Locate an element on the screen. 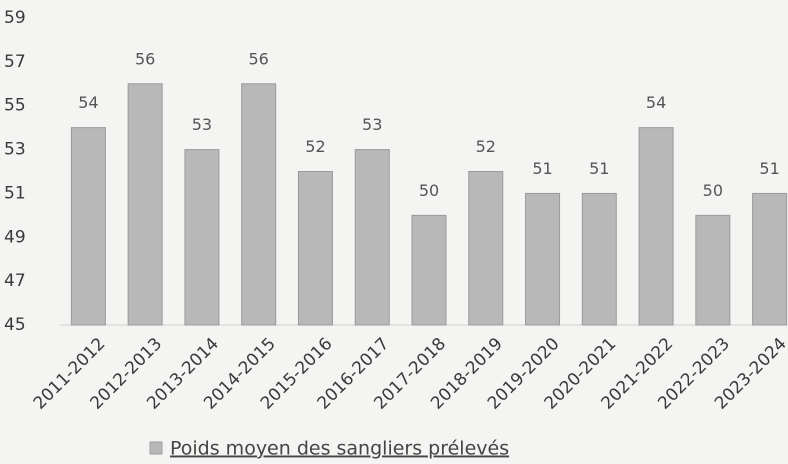 This screenshot has height=464, width=788. legend-swatch is located at coordinates (156, 448).